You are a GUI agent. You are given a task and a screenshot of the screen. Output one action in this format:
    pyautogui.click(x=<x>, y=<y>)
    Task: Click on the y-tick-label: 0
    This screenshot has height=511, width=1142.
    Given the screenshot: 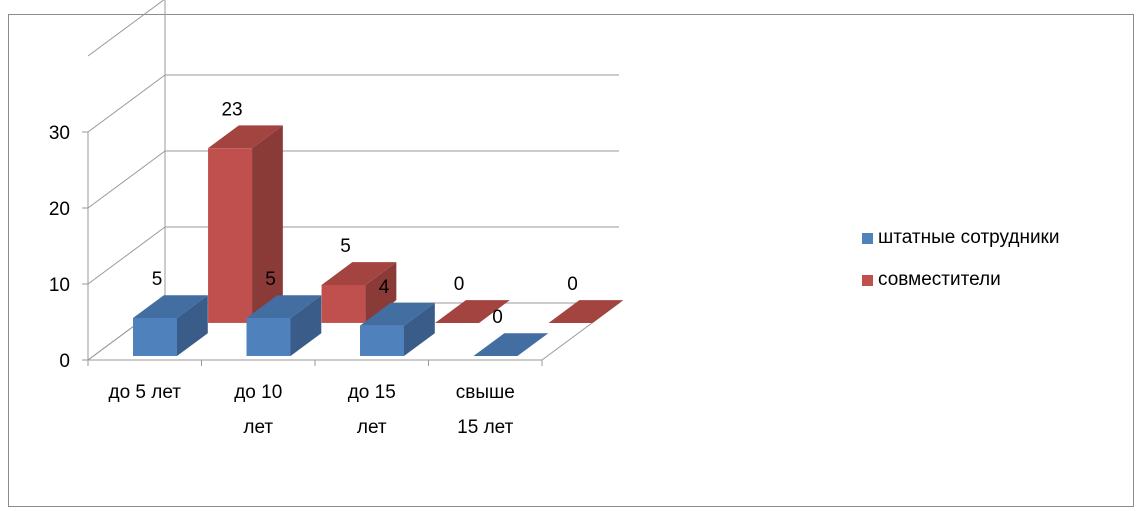 What is the action you would take?
    pyautogui.click(x=64, y=361)
    